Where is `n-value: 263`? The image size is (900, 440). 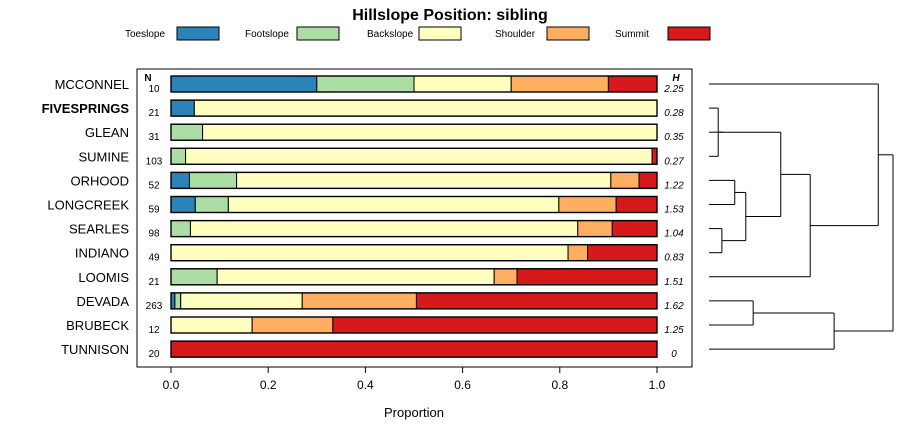 n-value: 263 is located at coordinates (154, 306).